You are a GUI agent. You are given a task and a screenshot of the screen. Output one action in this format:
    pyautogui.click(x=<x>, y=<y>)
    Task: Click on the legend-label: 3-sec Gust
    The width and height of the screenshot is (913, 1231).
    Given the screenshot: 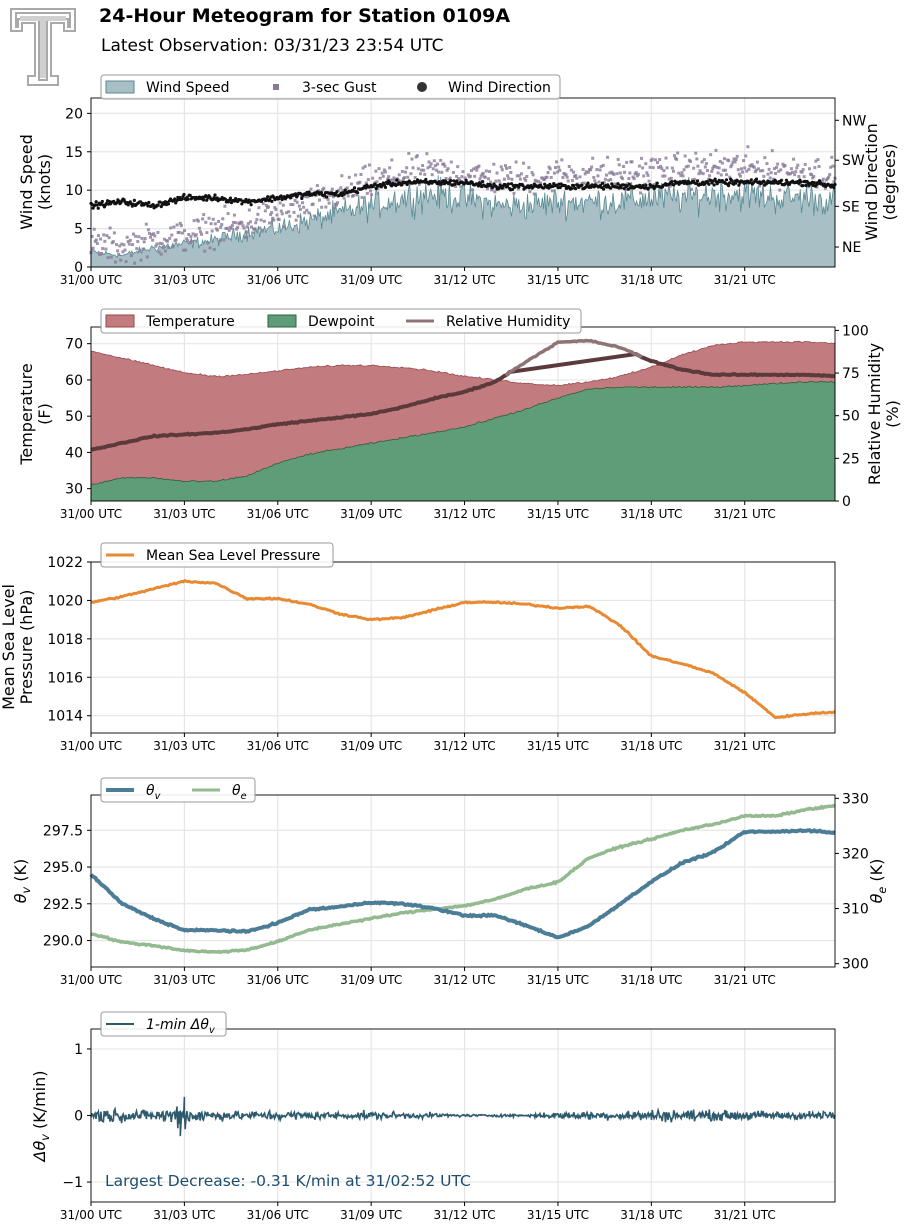 What is the action you would take?
    pyautogui.click(x=339, y=88)
    